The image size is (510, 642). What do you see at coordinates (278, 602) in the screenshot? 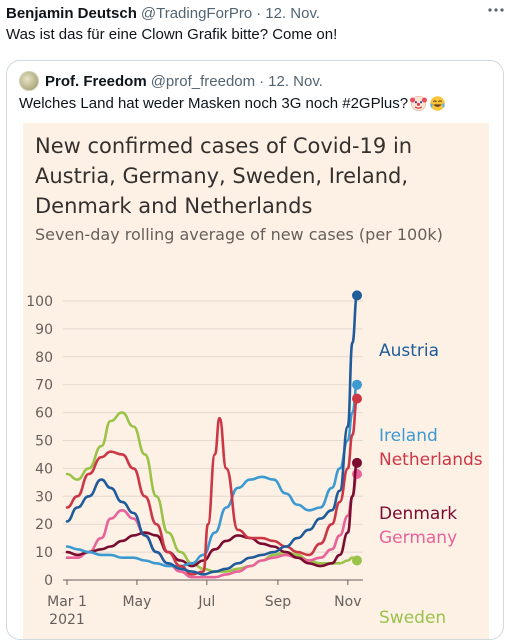
I see `x-tick-label: Sep` at bounding box center [278, 602].